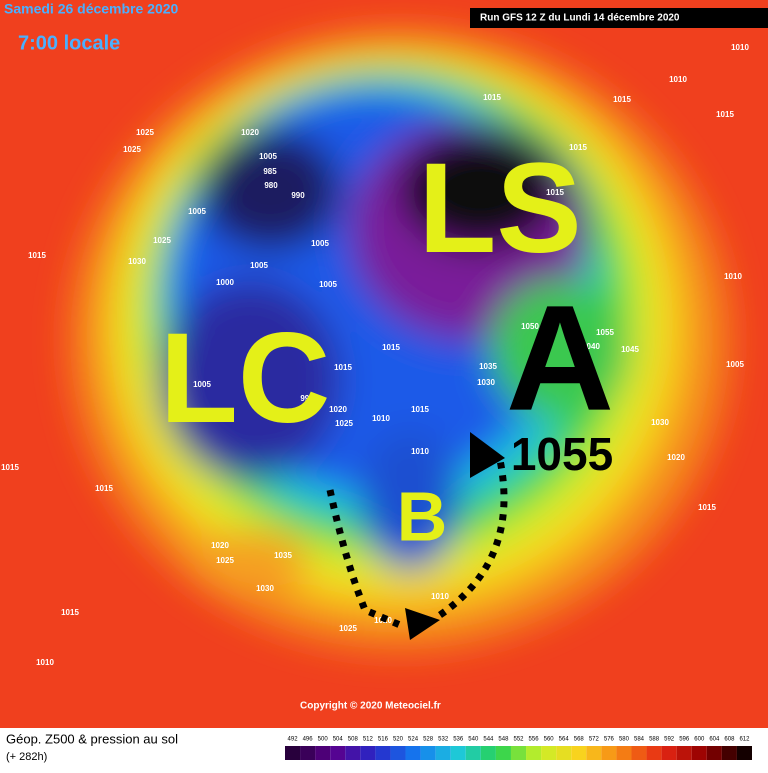 This screenshot has height=773, width=768. Describe the element at coordinates (580, 18) in the screenshot. I see `run-info: Run GFS 12 Z du Lundi 14 décembre 2020` at that location.